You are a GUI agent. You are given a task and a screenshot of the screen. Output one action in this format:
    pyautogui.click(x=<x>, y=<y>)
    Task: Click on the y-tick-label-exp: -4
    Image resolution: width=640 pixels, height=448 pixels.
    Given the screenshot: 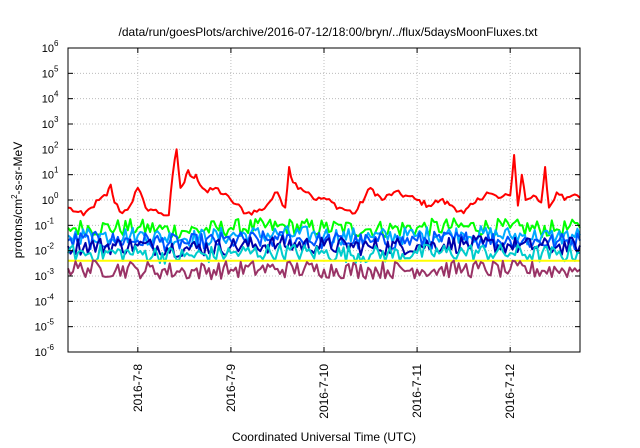 What is the action you would take?
    pyautogui.click(x=51, y=296)
    